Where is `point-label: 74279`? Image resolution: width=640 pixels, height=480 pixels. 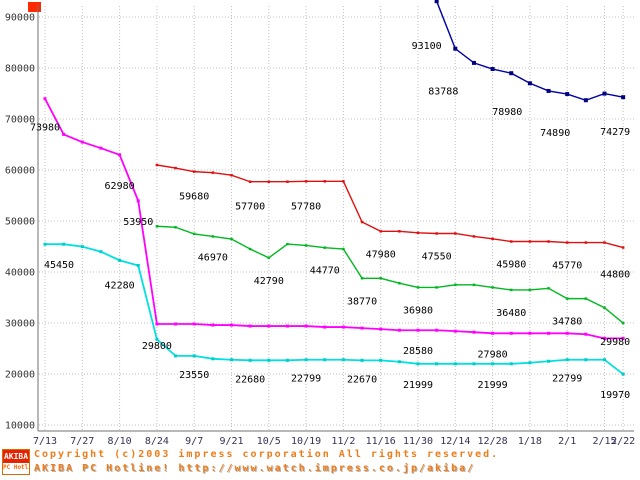 point-label: 74279 is located at coordinates (615, 132).